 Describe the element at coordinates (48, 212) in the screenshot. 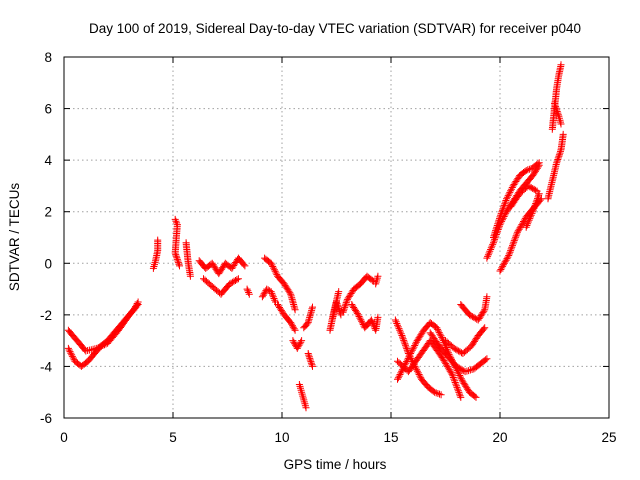

I see `y-tick-label: 2` at that location.